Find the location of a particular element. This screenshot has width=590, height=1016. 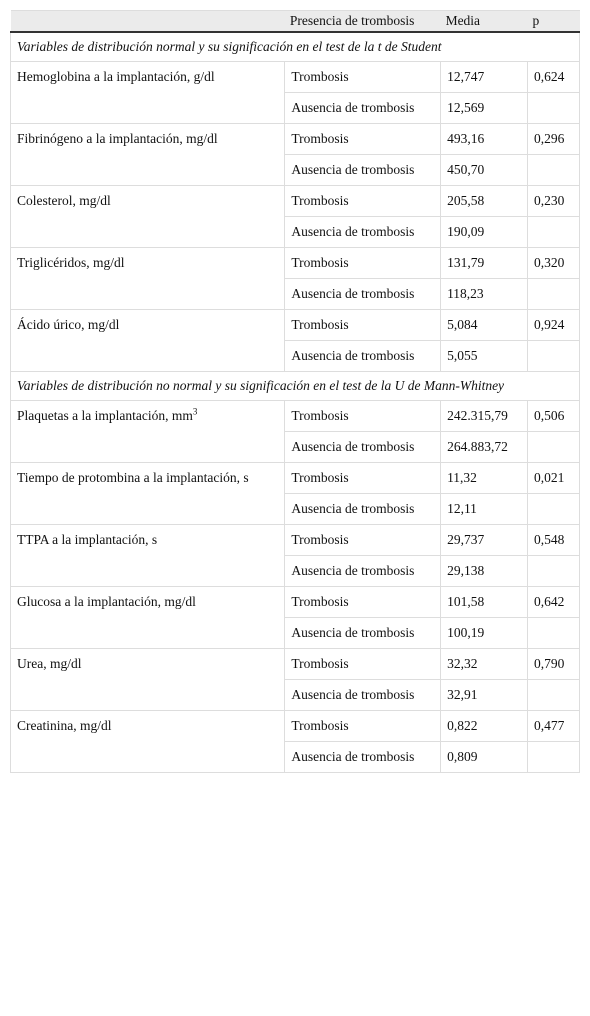

data-row: Creatinina, mg/dl Trombosis 0,822 0,477 is located at coordinates (294, 741).